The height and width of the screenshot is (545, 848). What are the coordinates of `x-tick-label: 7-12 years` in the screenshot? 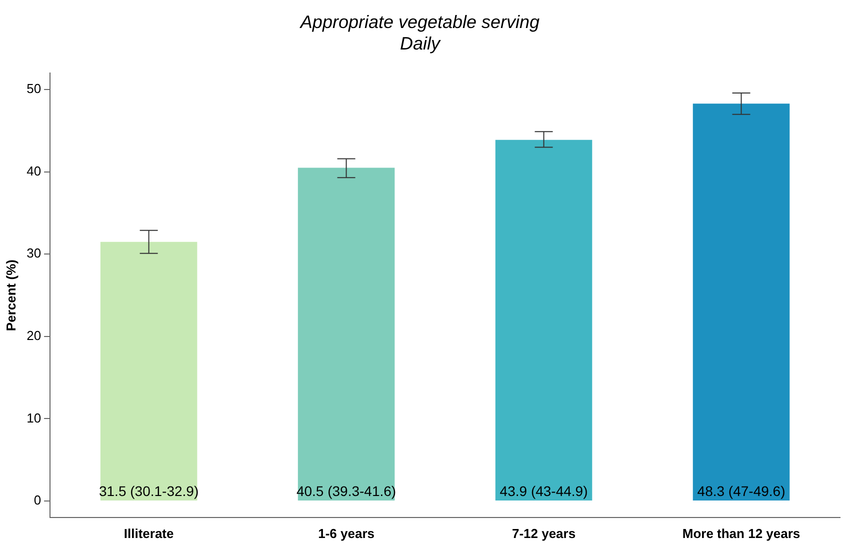 It's located at (544, 533).